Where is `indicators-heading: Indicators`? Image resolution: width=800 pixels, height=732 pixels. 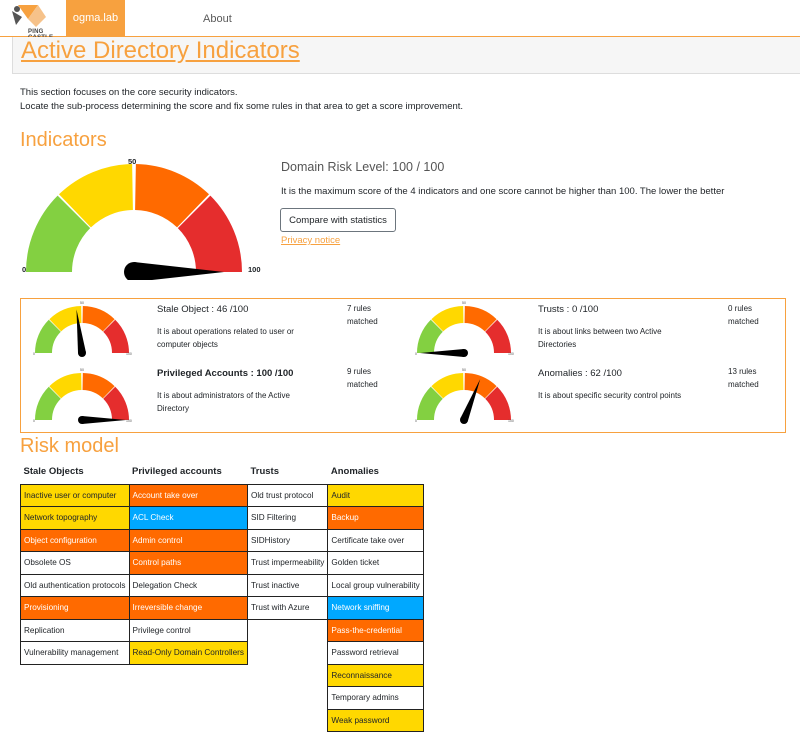
indicators-heading: Indicators is located at coordinates (63, 140).